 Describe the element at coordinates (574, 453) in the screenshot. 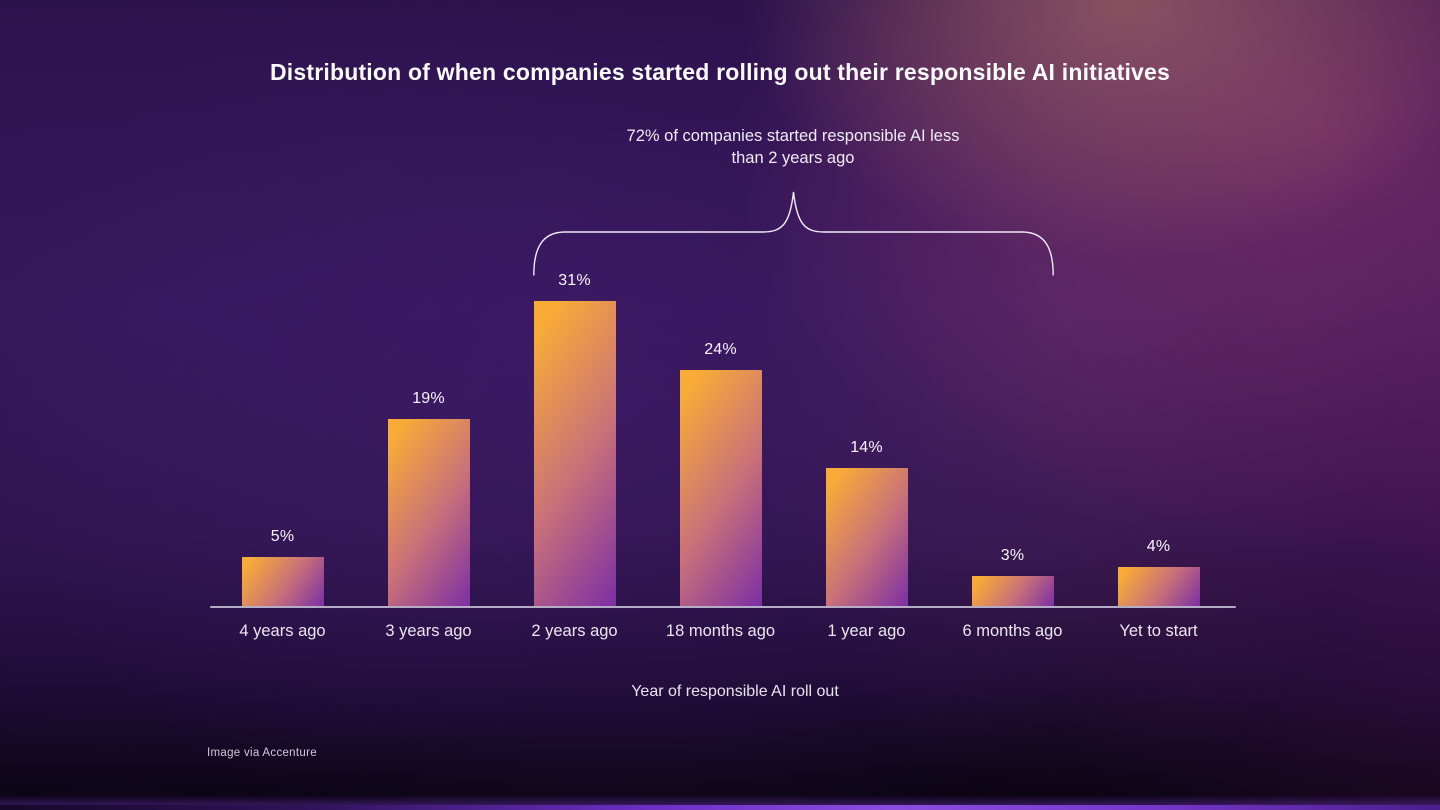

I see `bar-2-years-ago` at that location.